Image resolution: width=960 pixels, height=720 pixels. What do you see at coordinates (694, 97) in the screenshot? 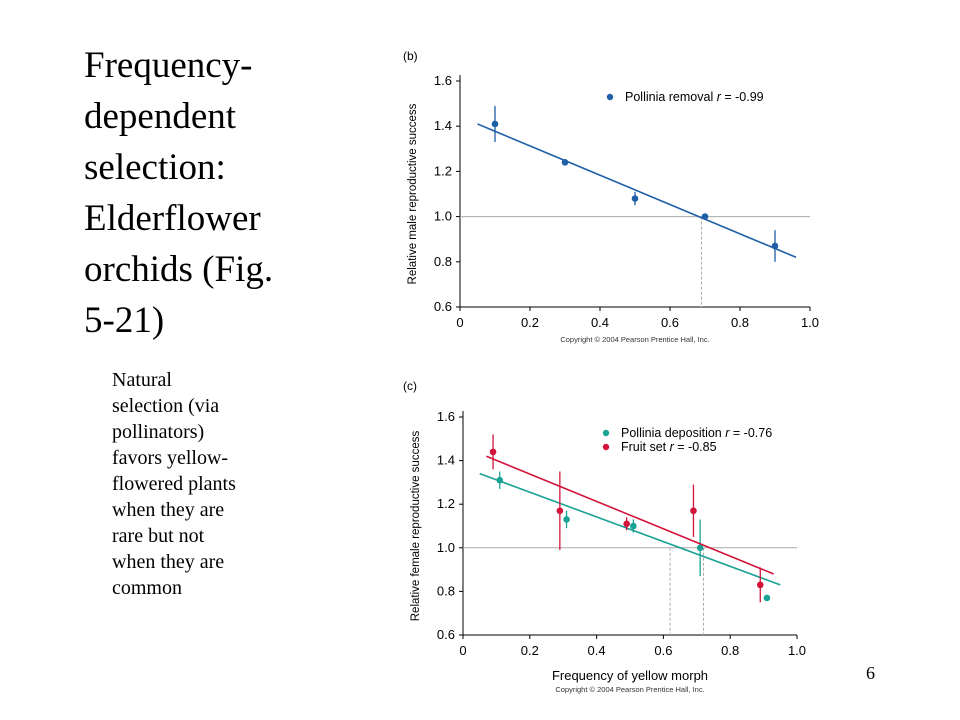
I see `legend-entry: Pollinia removal r = -0.99` at bounding box center [694, 97].